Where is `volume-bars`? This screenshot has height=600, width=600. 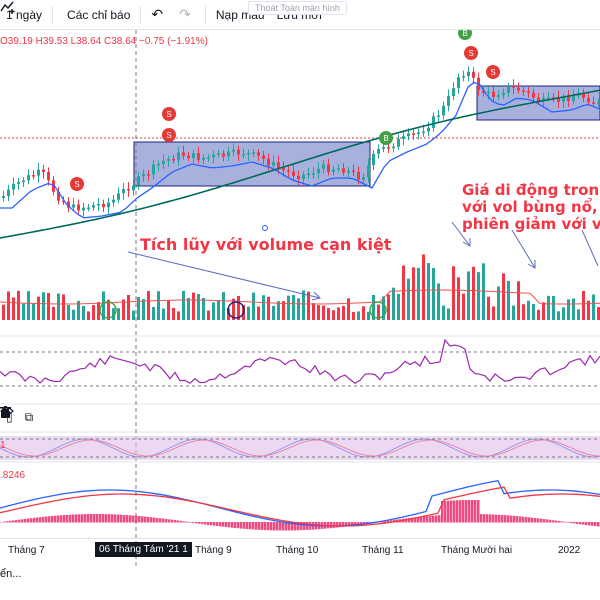 volume-bars is located at coordinates (300, 287).